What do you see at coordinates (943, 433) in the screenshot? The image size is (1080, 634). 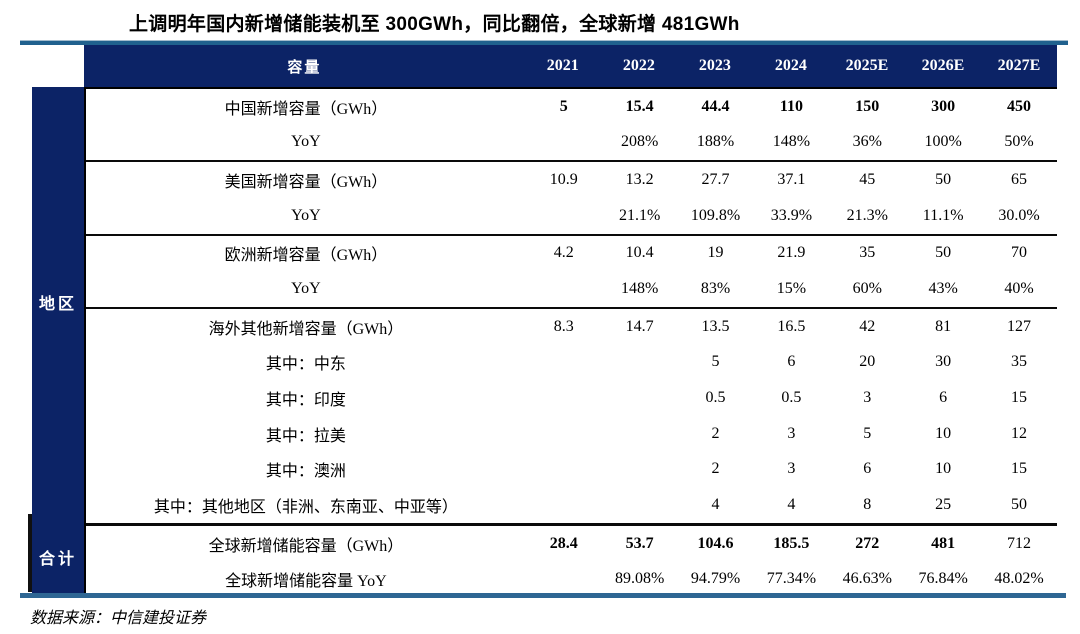 I see `value-cell: 10` at bounding box center [943, 433].